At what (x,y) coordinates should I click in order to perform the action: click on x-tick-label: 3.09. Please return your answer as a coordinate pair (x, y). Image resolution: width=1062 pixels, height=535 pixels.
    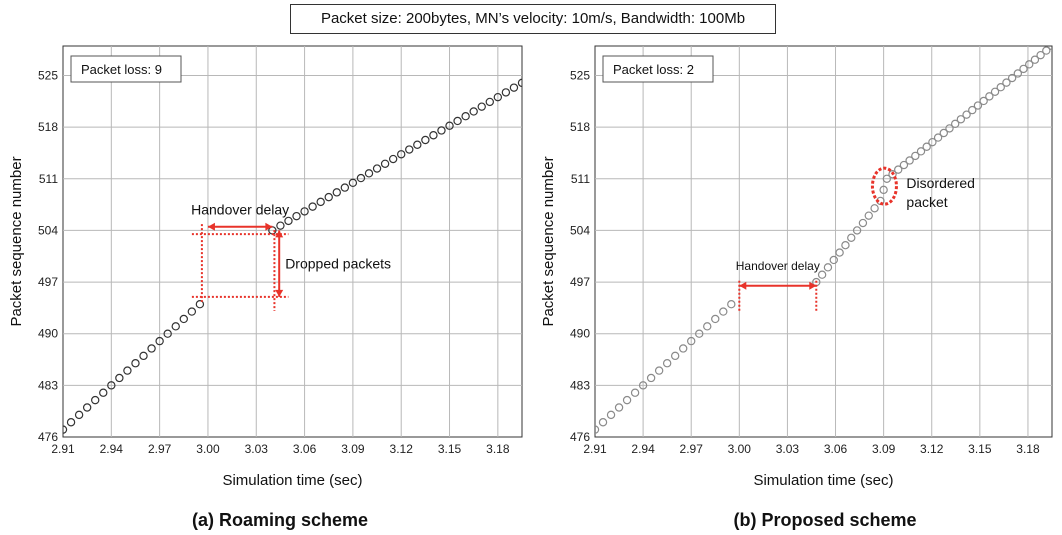
    Looking at the image, I should click on (353, 449).